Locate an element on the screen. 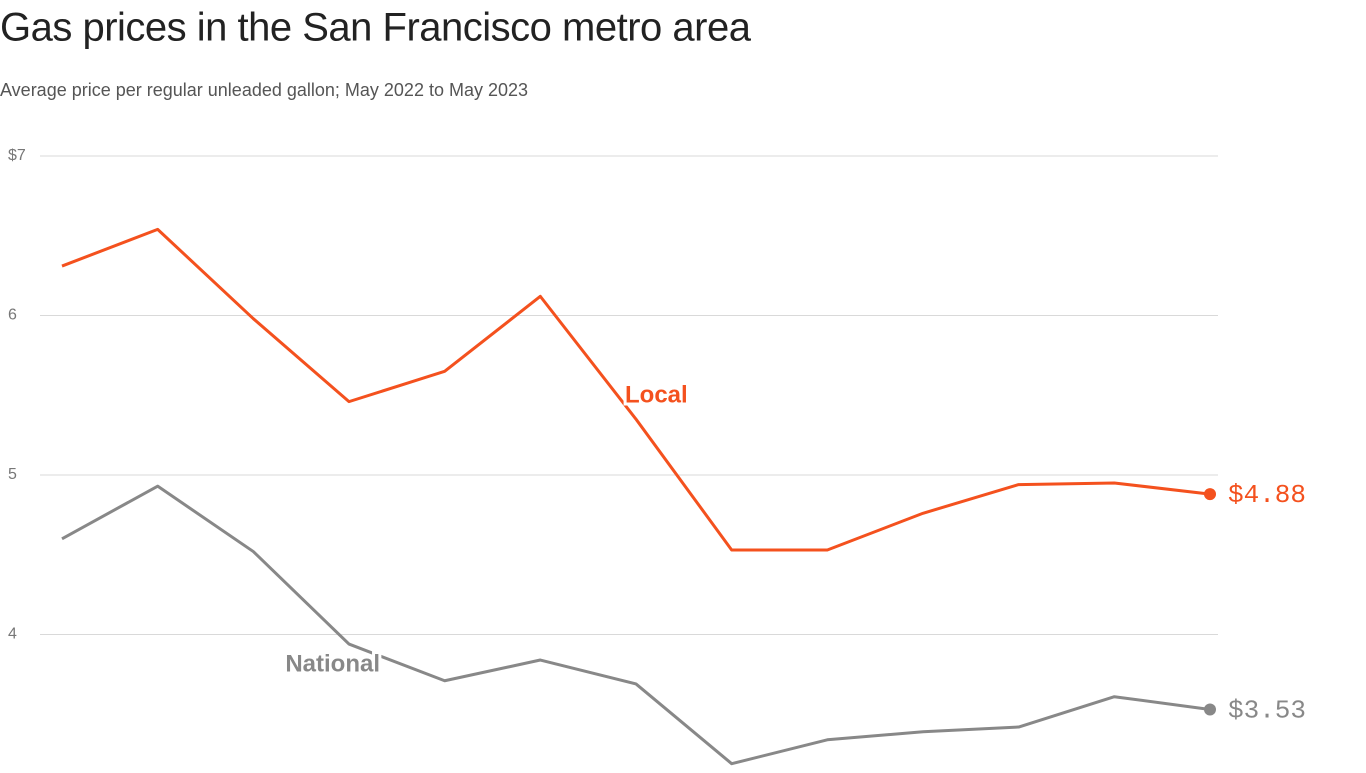 The height and width of the screenshot is (773, 1366). y-tick-label: 4 is located at coordinates (12, 634).